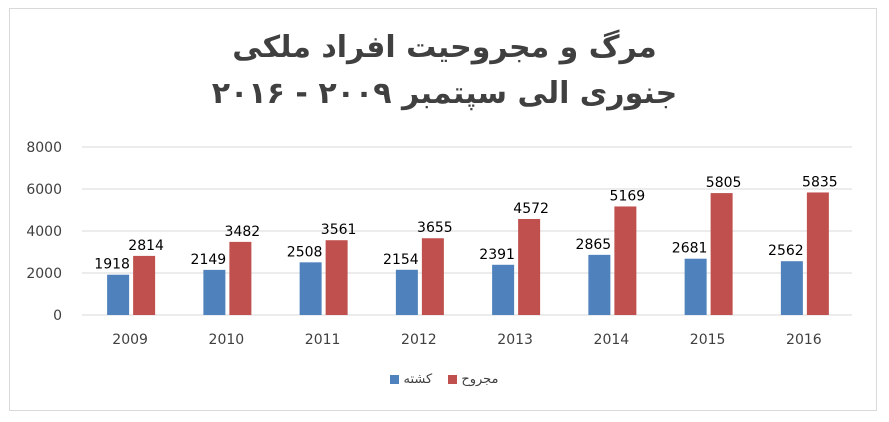 The image size is (889, 422). Describe the element at coordinates (599, 284) in the screenshot. I see `bar-killed-2014` at that location.